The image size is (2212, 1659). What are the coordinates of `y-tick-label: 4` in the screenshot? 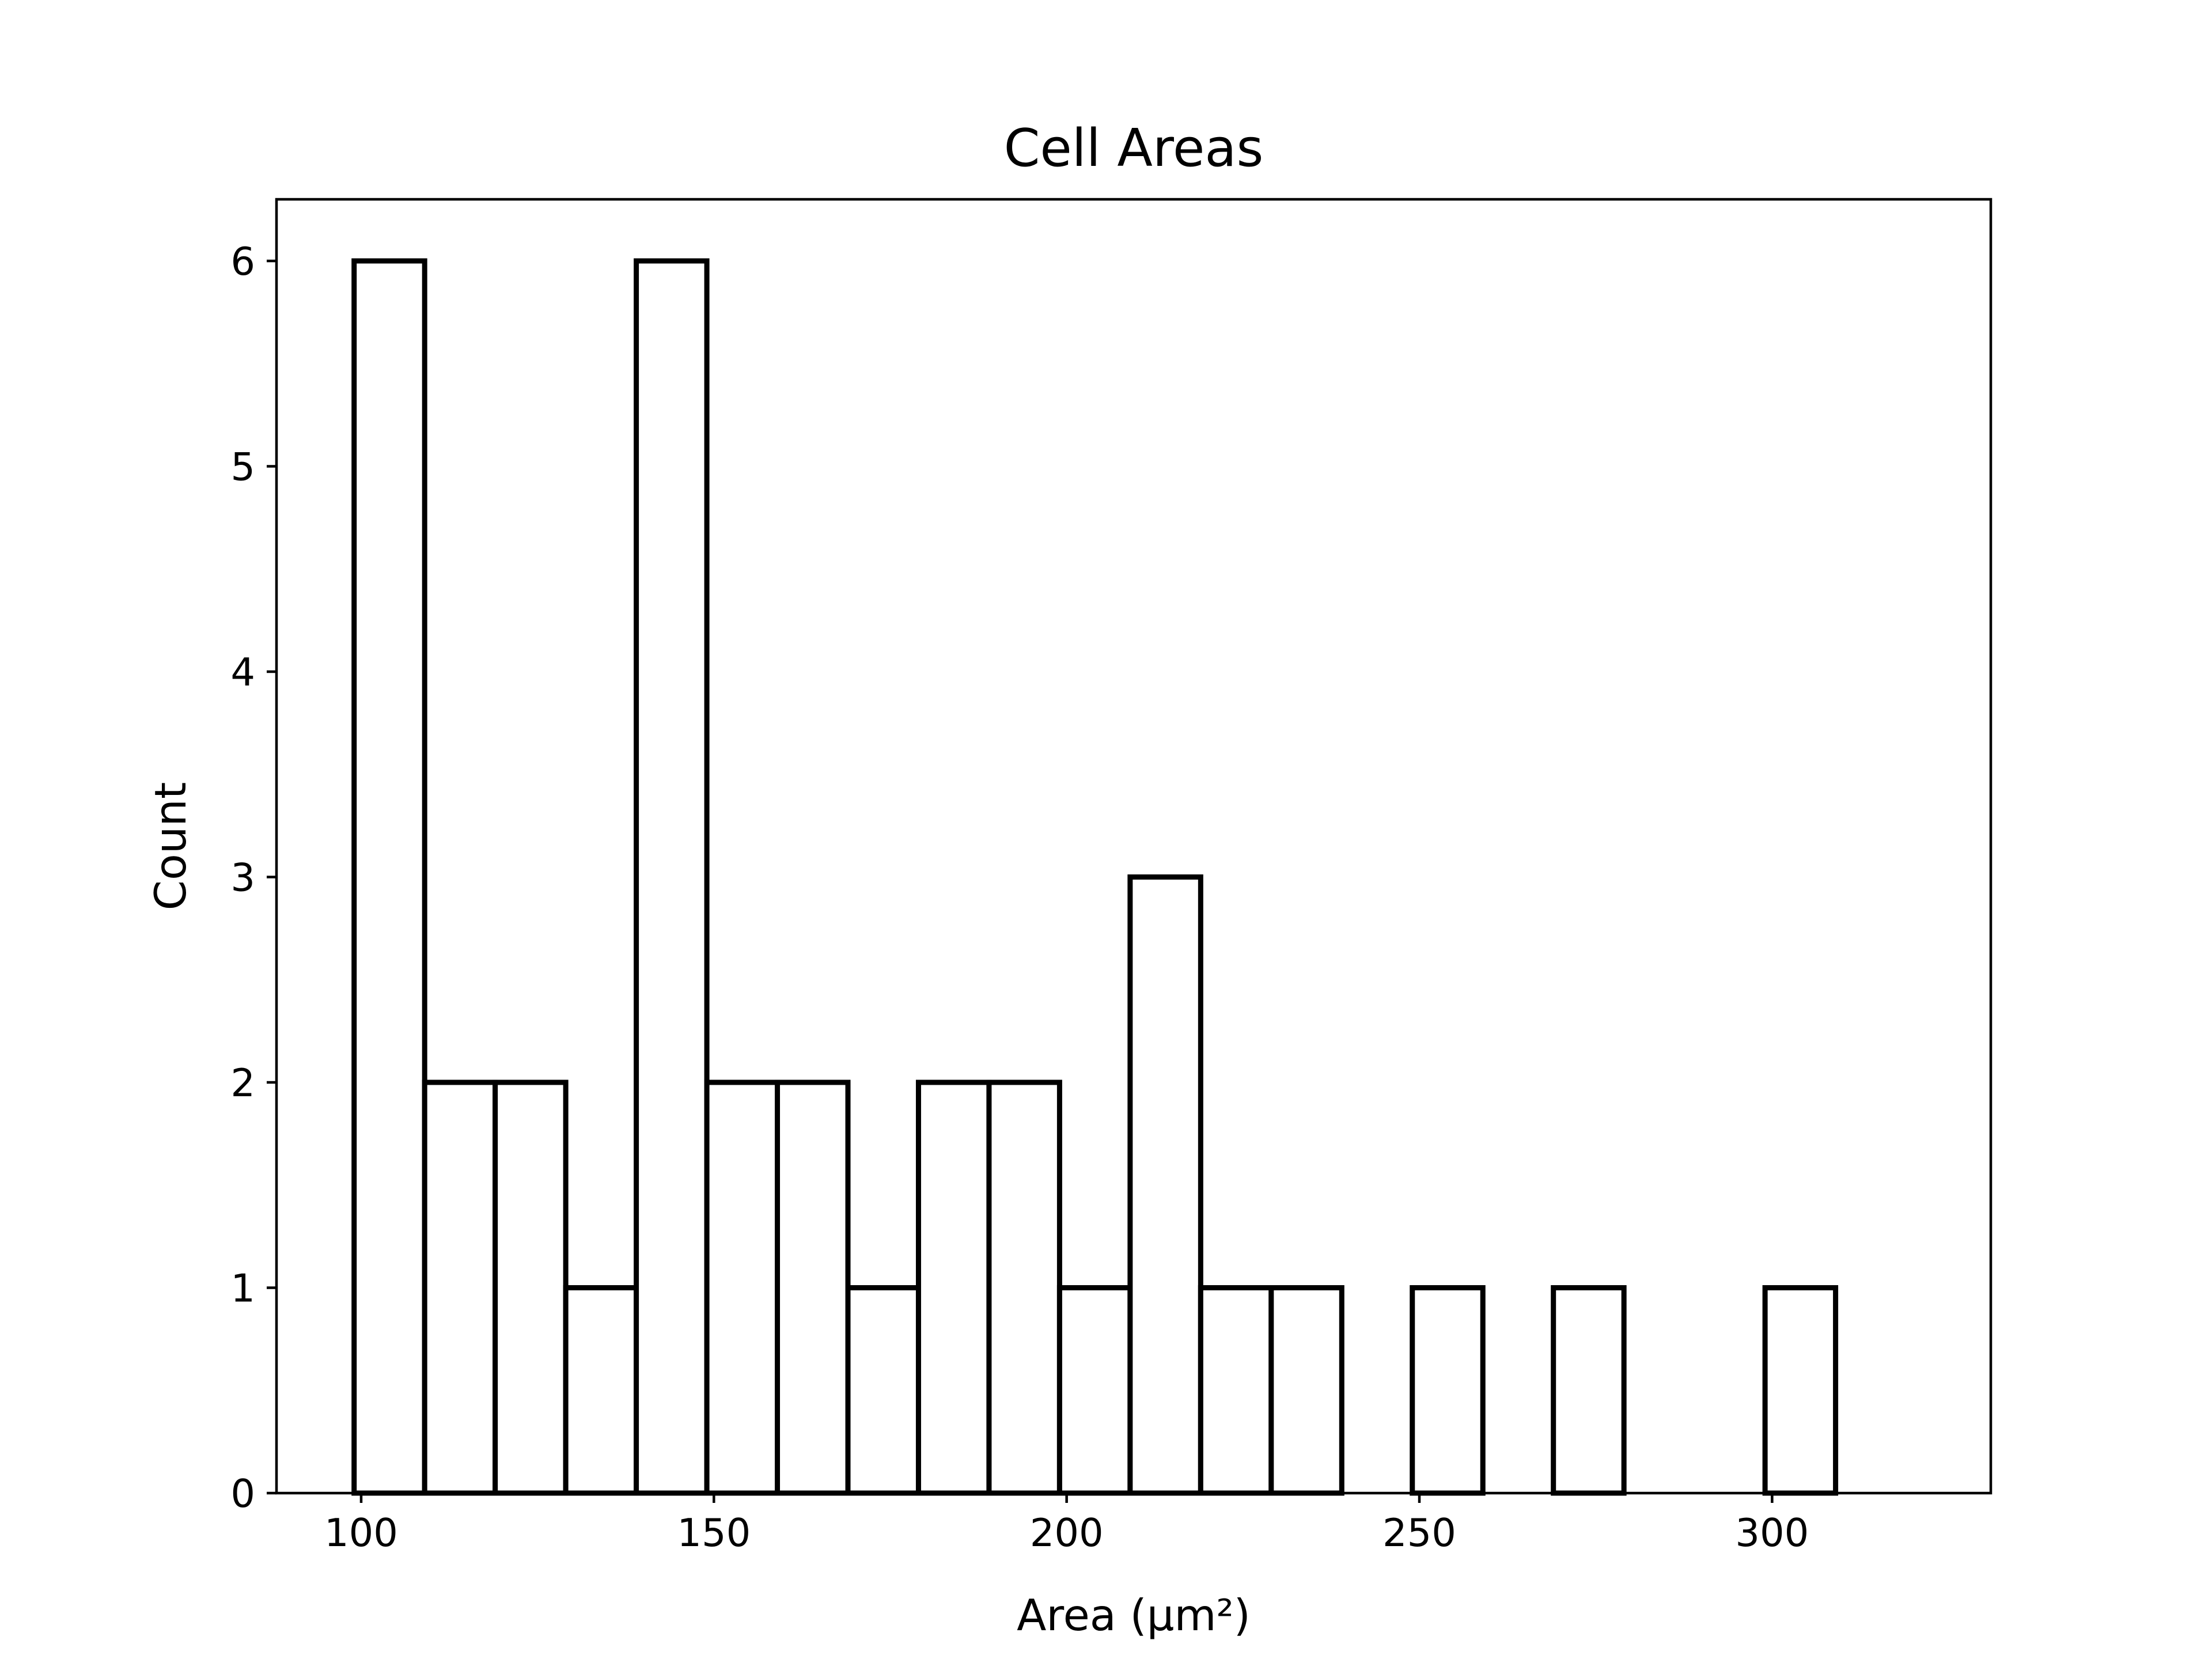 It's located at (242, 672).